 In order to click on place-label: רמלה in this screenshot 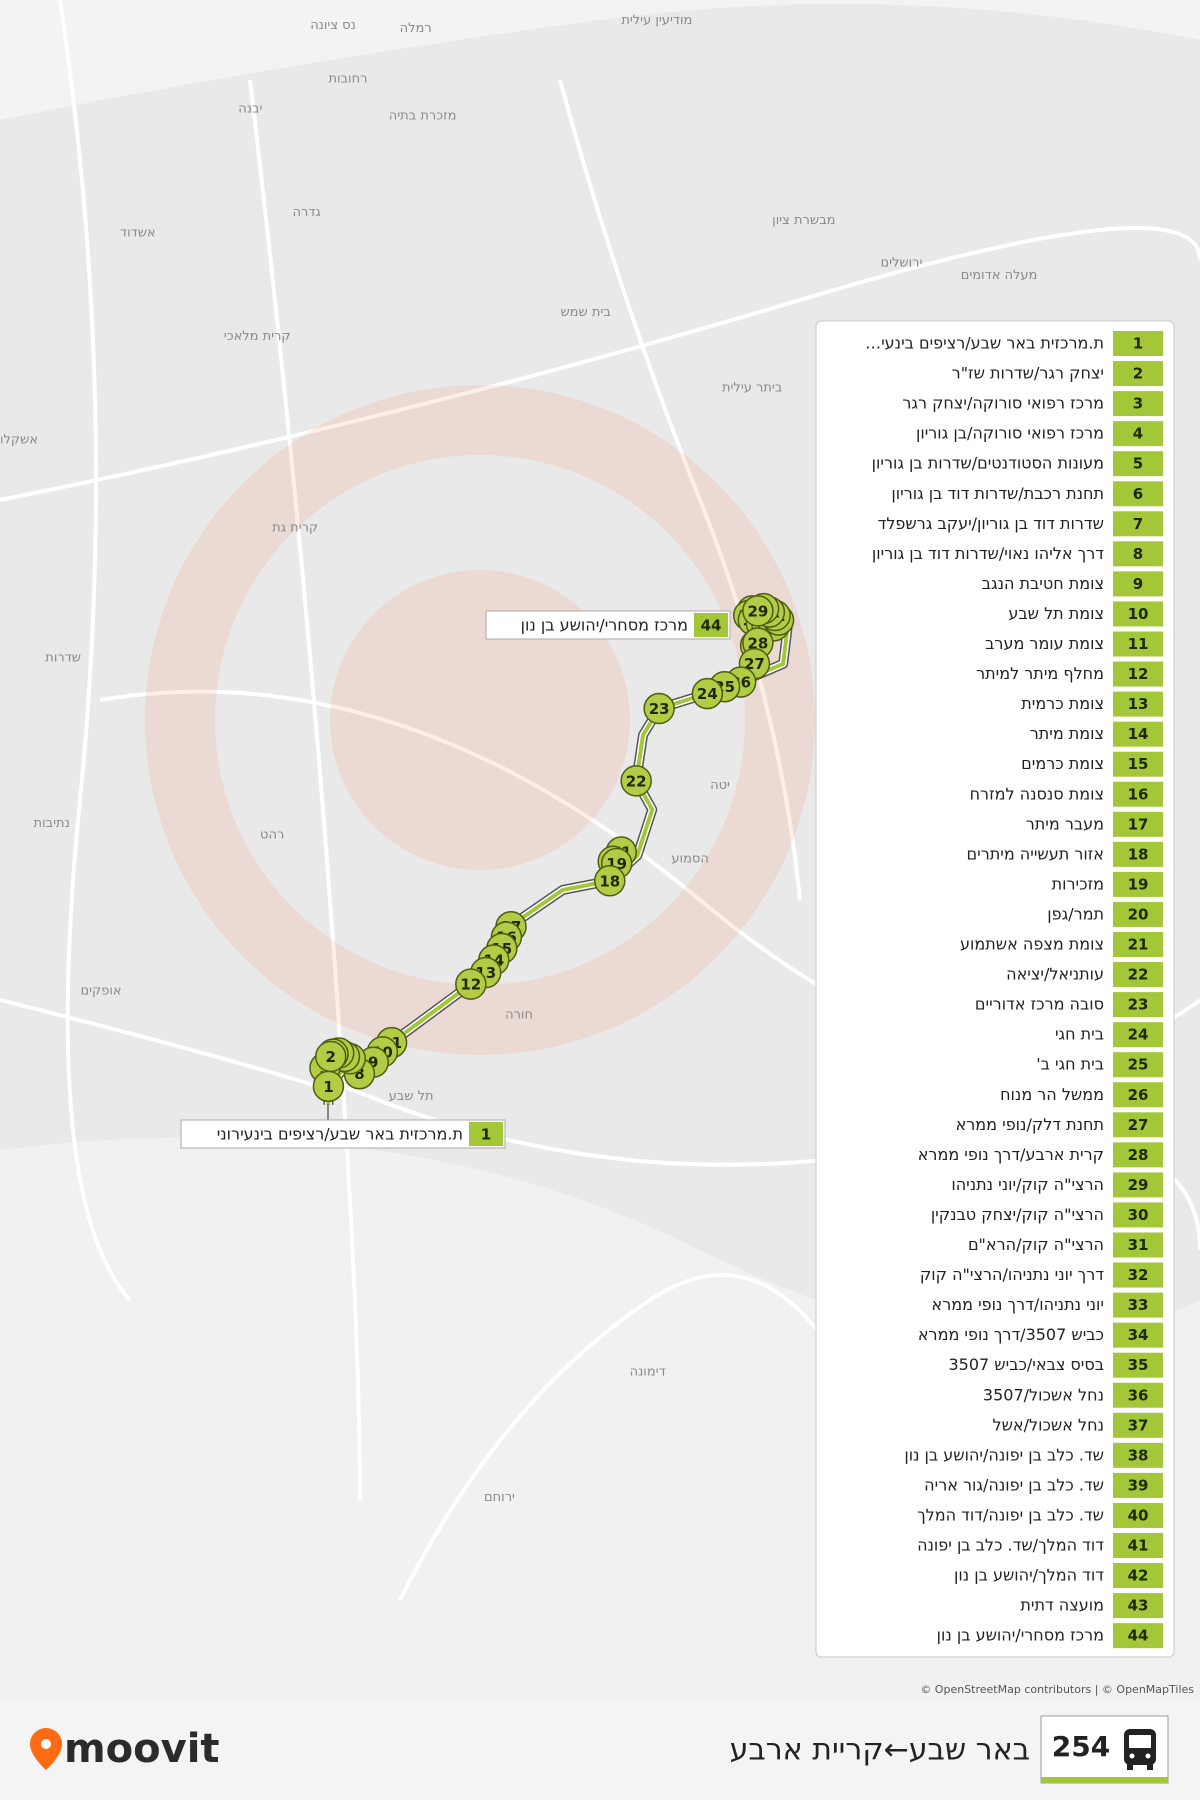, I will do `click(416, 28)`.